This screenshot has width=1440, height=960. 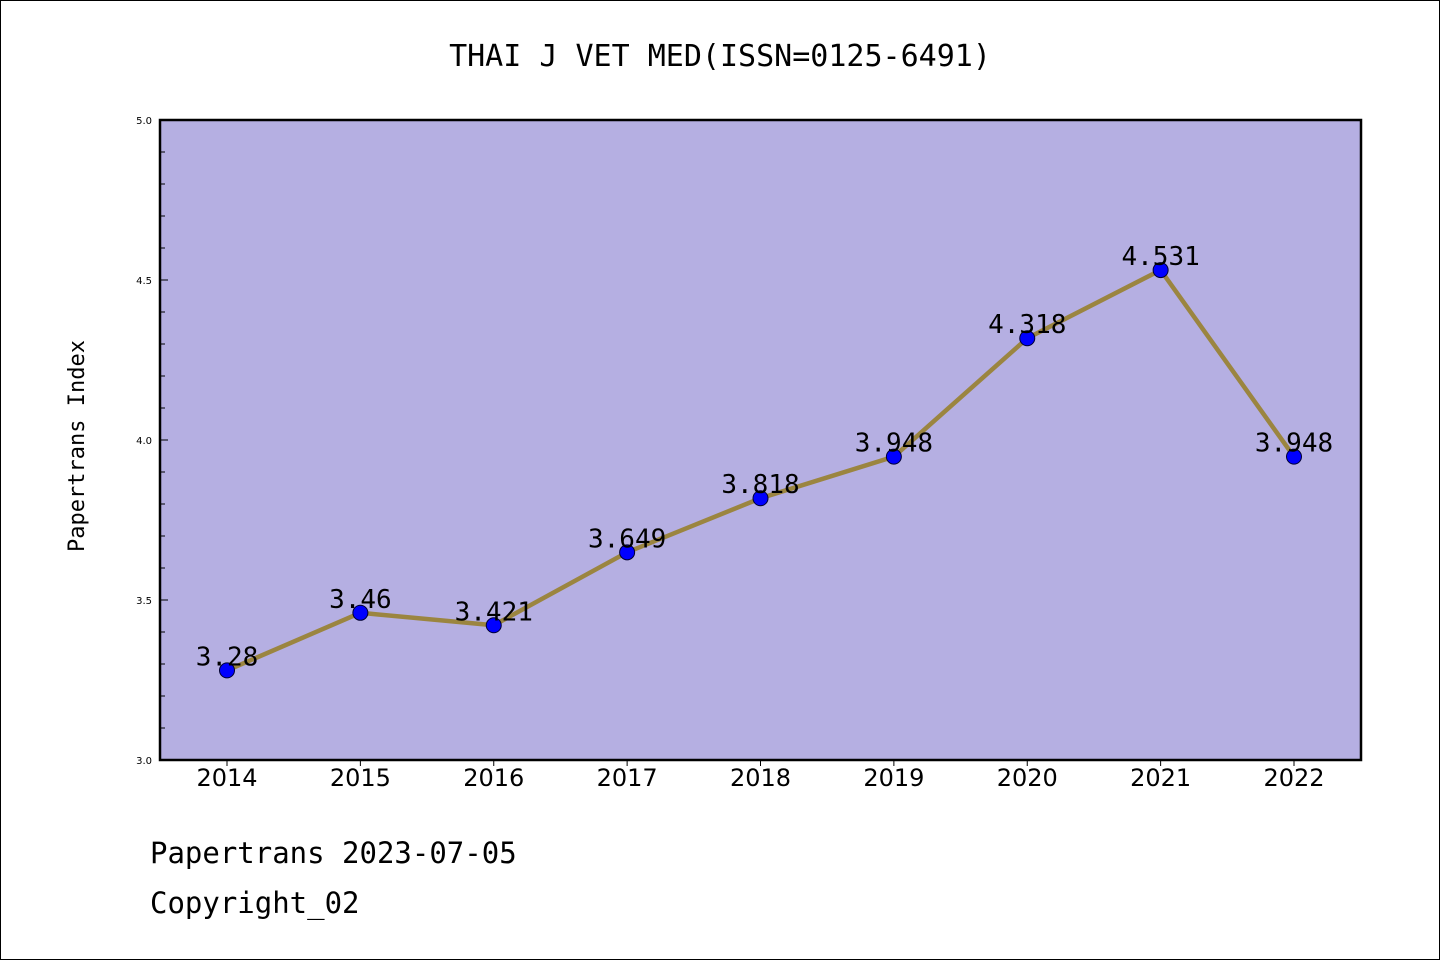 What do you see at coordinates (893, 778) in the screenshot?
I see `x-tick-label: 2019` at bounding box center [893, 778].